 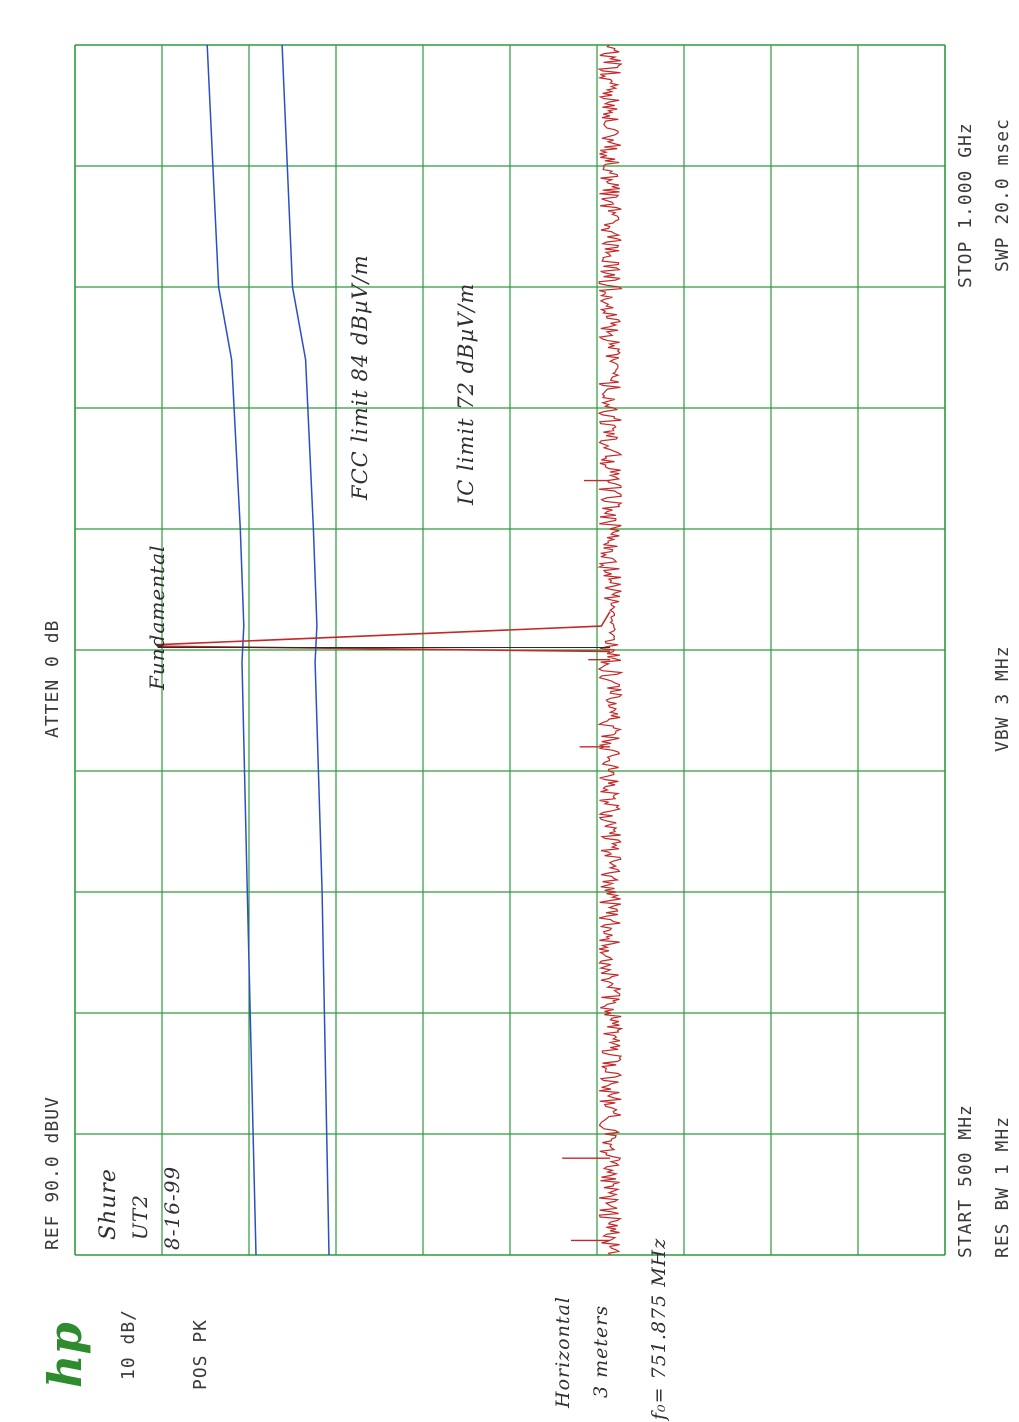 What do you see at coordinates (172, 1207) in the screenshot?
I see `test-date: 8-16-99` at bounding box center [172, 1207].